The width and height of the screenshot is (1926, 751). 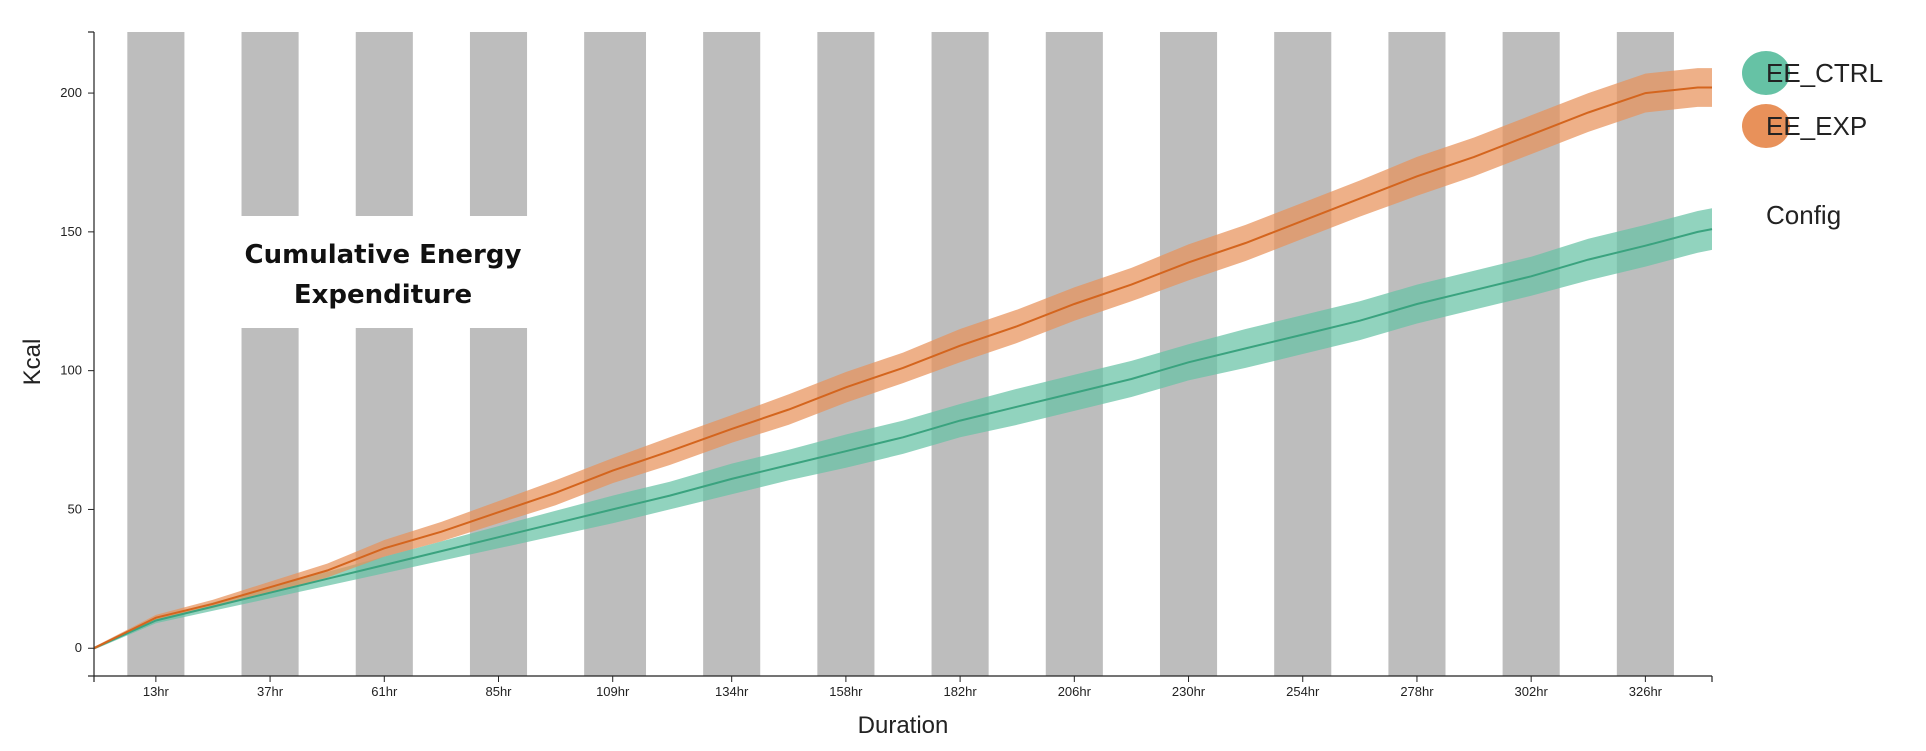 I want to click on legend-item-ee-ctrl: EE_CTRL, so click(x=1812, y=73).